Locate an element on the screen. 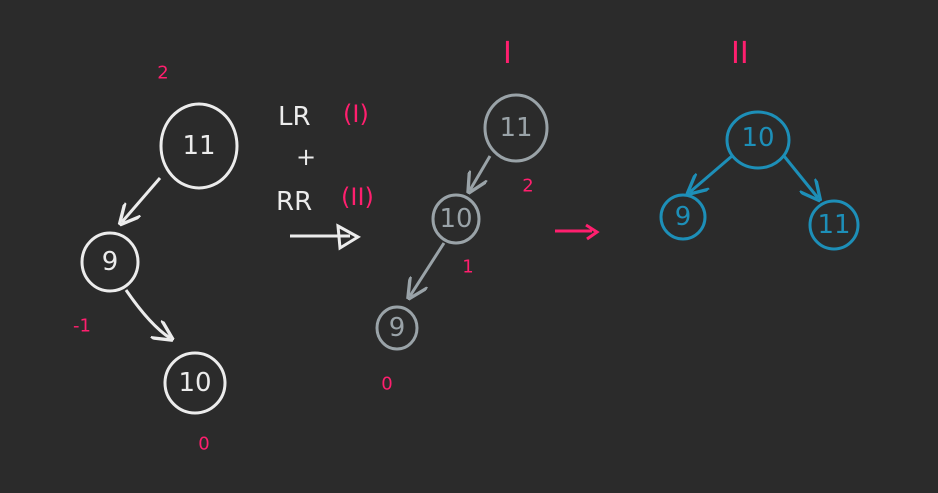  step1-node-mid-label: 10 is located at coordinates (455, 219).